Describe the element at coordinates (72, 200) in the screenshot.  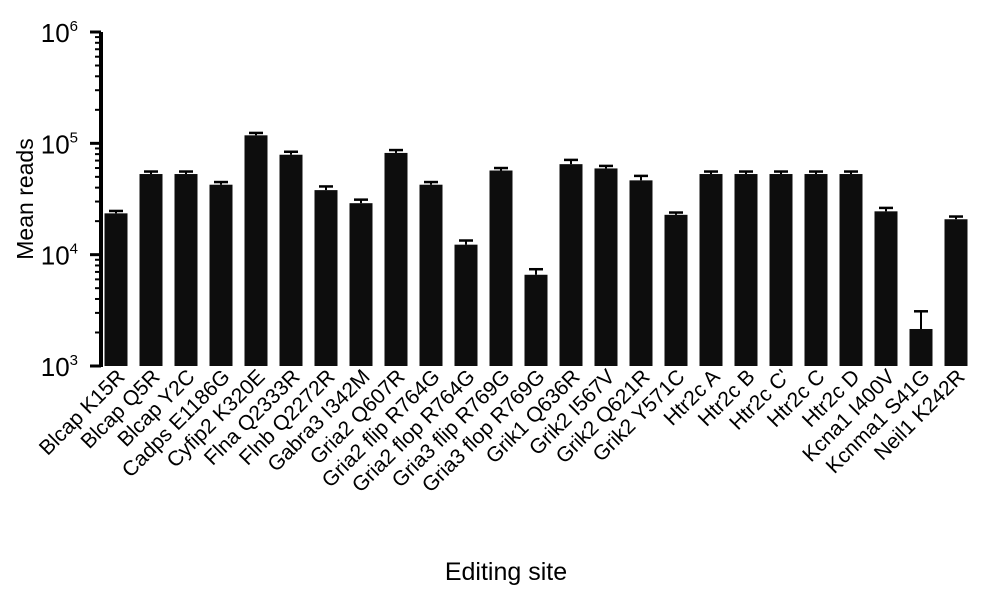
I see `y-axis: 10³ 10⁴ 10⁵ 10⁶` at that location.